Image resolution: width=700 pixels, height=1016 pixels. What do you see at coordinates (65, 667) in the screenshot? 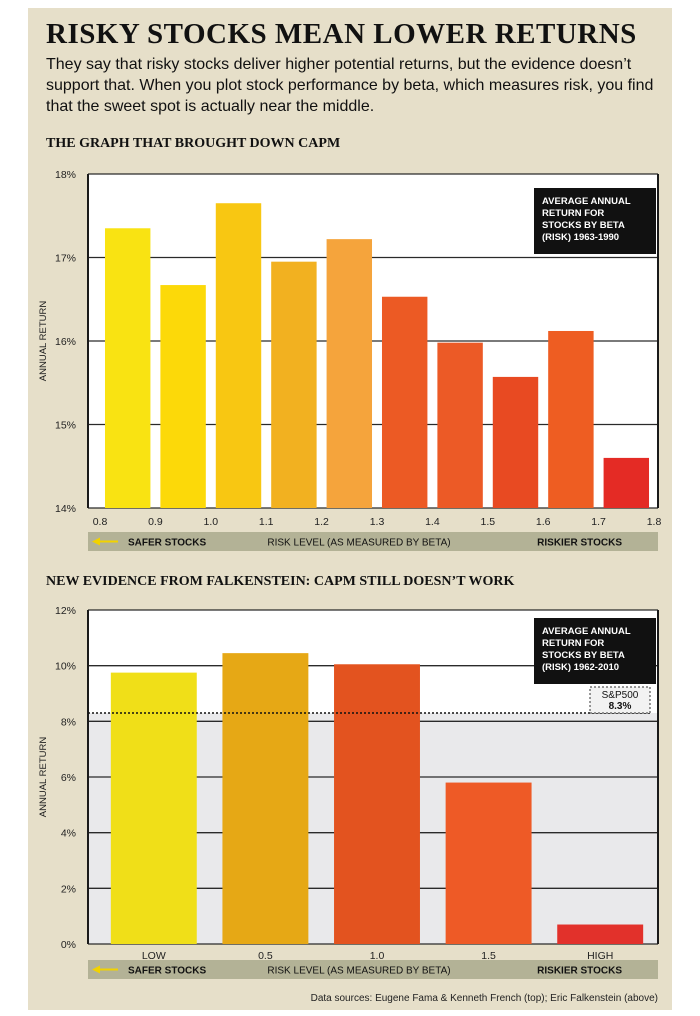
I see `y-tick-label: 10%` at bounding box center [65, 667].